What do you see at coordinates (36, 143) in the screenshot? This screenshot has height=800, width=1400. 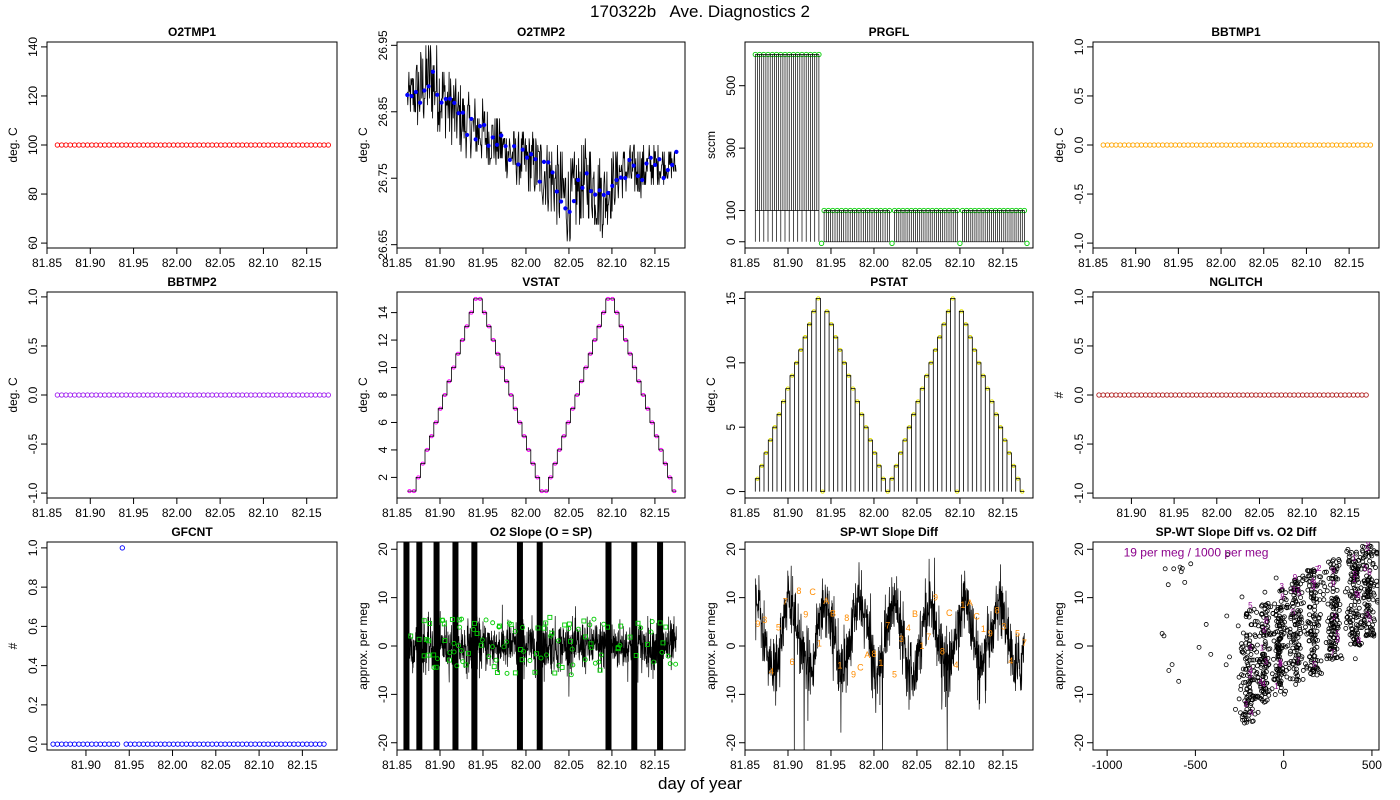 I see `y-axis: 60 80 100 120 140` at bounding box center [36, 143].